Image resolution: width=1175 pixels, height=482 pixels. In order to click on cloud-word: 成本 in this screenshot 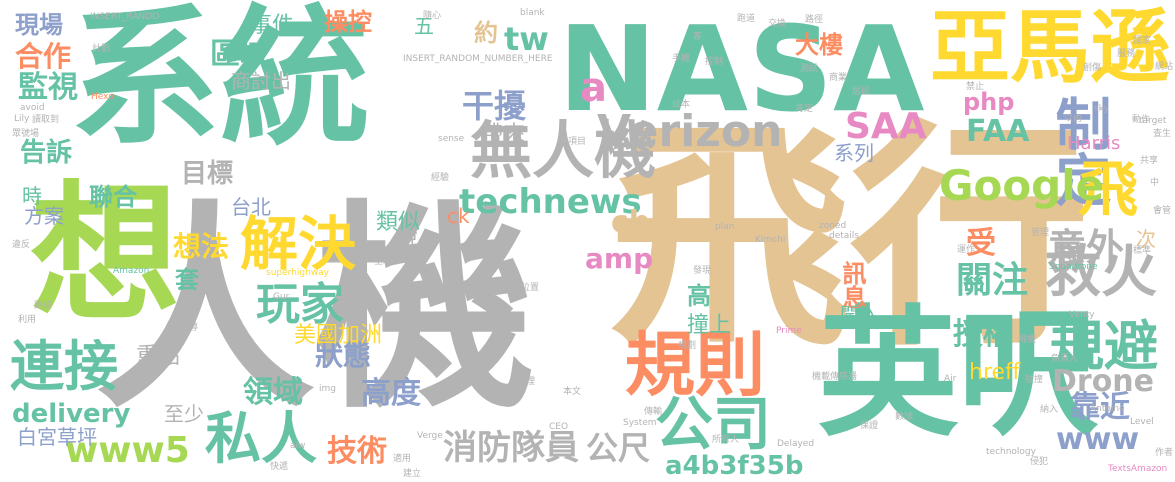, I will do `click(681, 105)`.